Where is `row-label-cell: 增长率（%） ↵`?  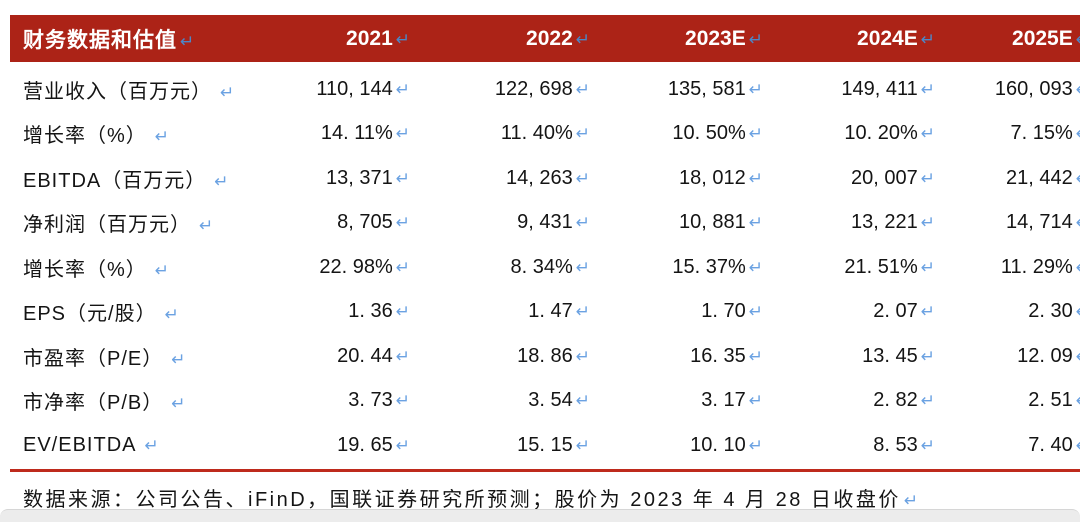
row-label-cell: 增长率（%） ↵ is located at coordinates (125, 267).